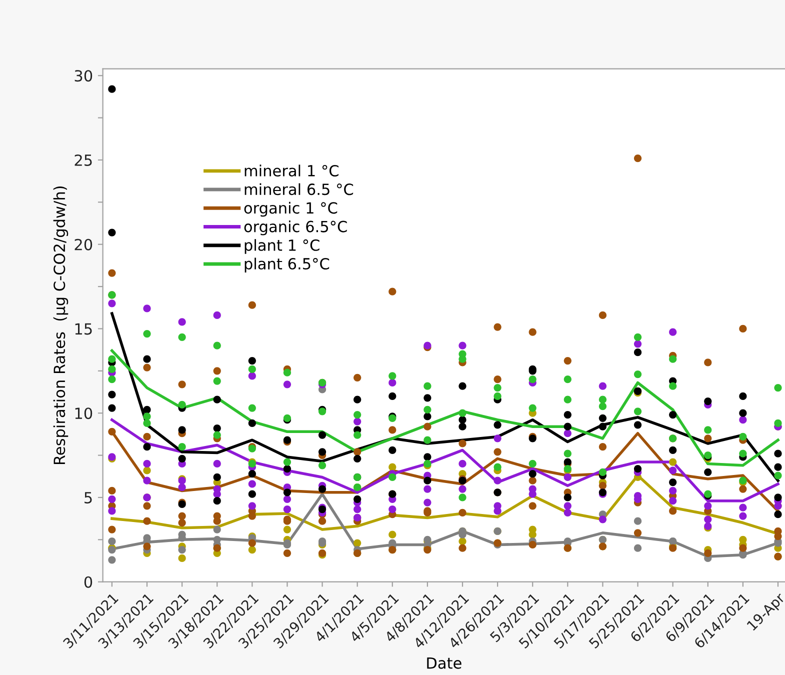  Describe the element at coordinates (291, 170) in the screenshot. I see `legend-label: mineral 1 °C` at that location.